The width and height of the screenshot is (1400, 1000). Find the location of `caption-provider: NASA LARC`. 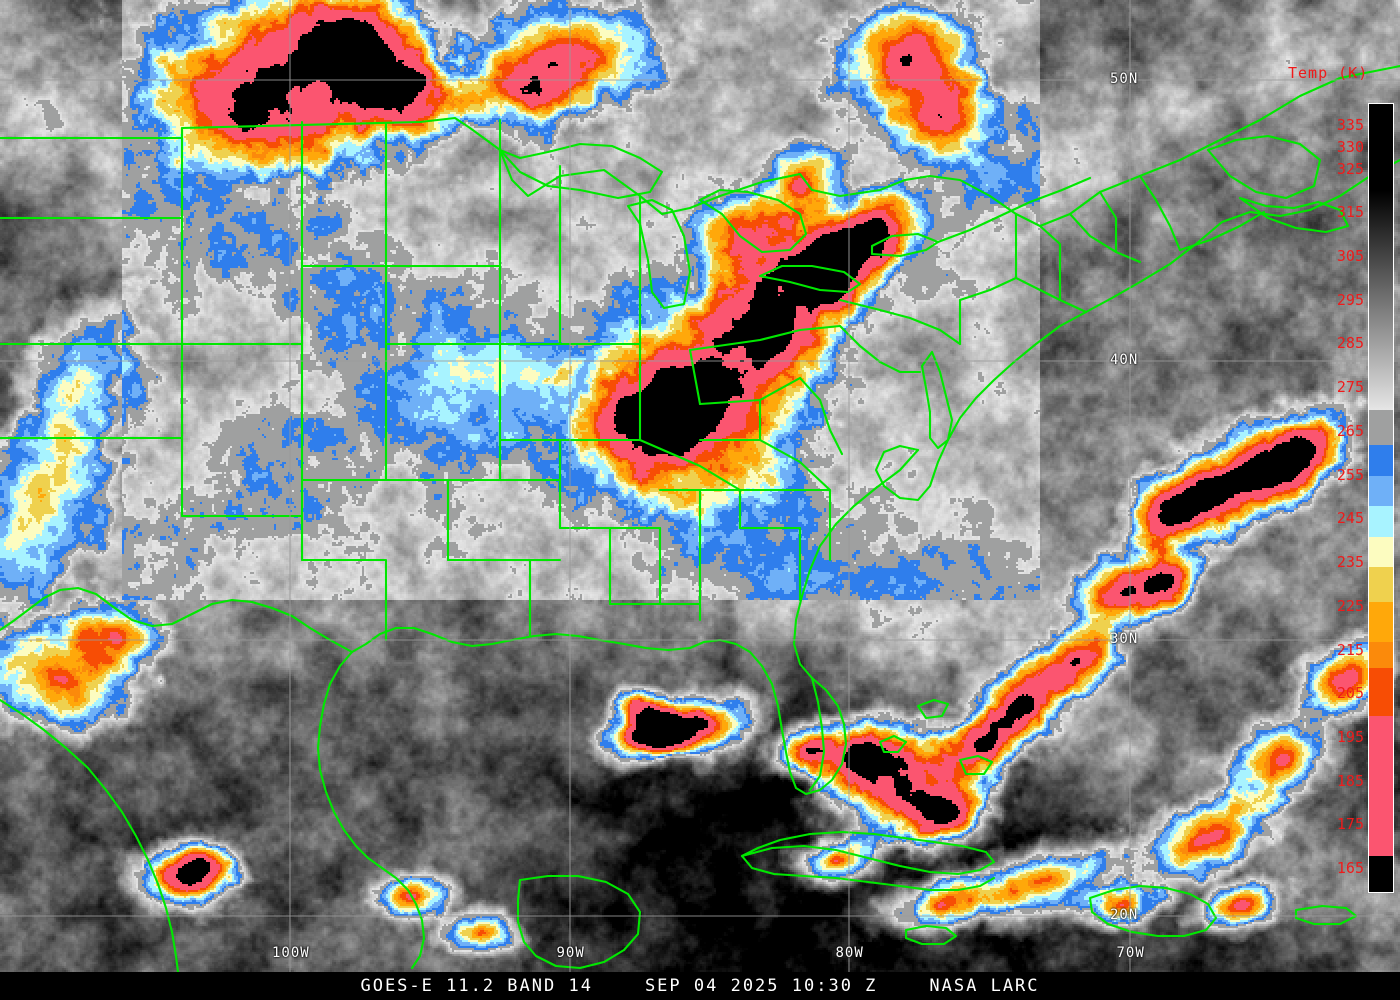

caption-provider: NASA LARC is located at coordinates (984, 986).